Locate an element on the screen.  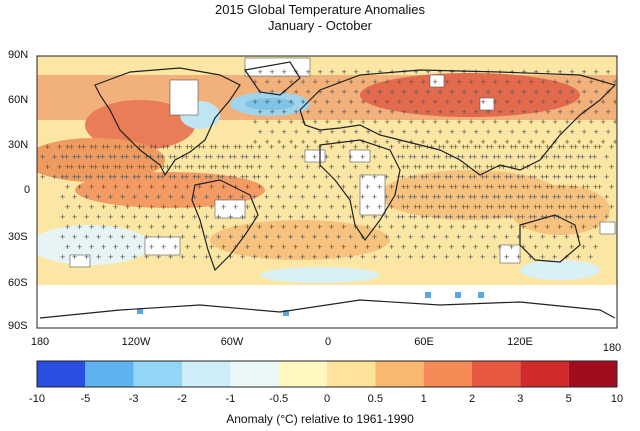
lat-label-30n: 30N is located at coordinates (18, 145).